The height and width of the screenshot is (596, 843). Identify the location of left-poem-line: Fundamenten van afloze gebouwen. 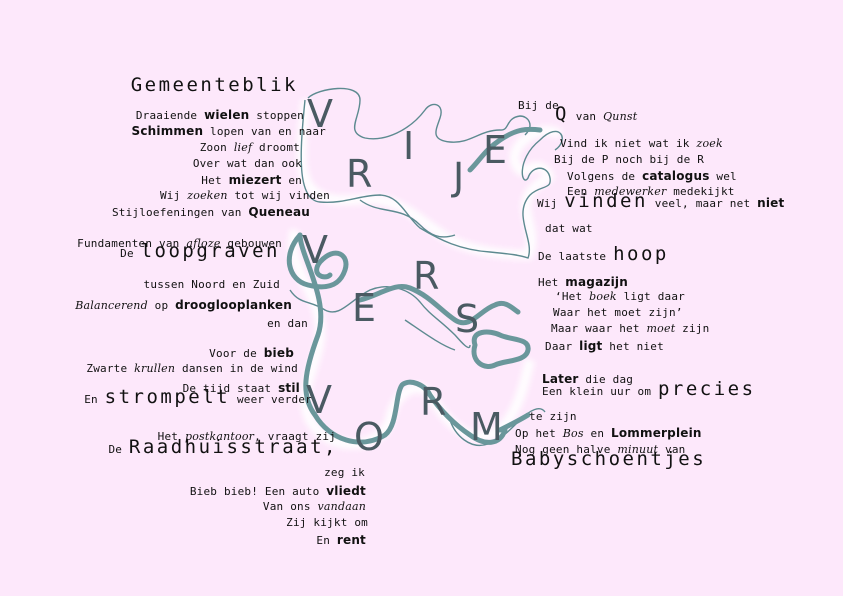
(179, 244).